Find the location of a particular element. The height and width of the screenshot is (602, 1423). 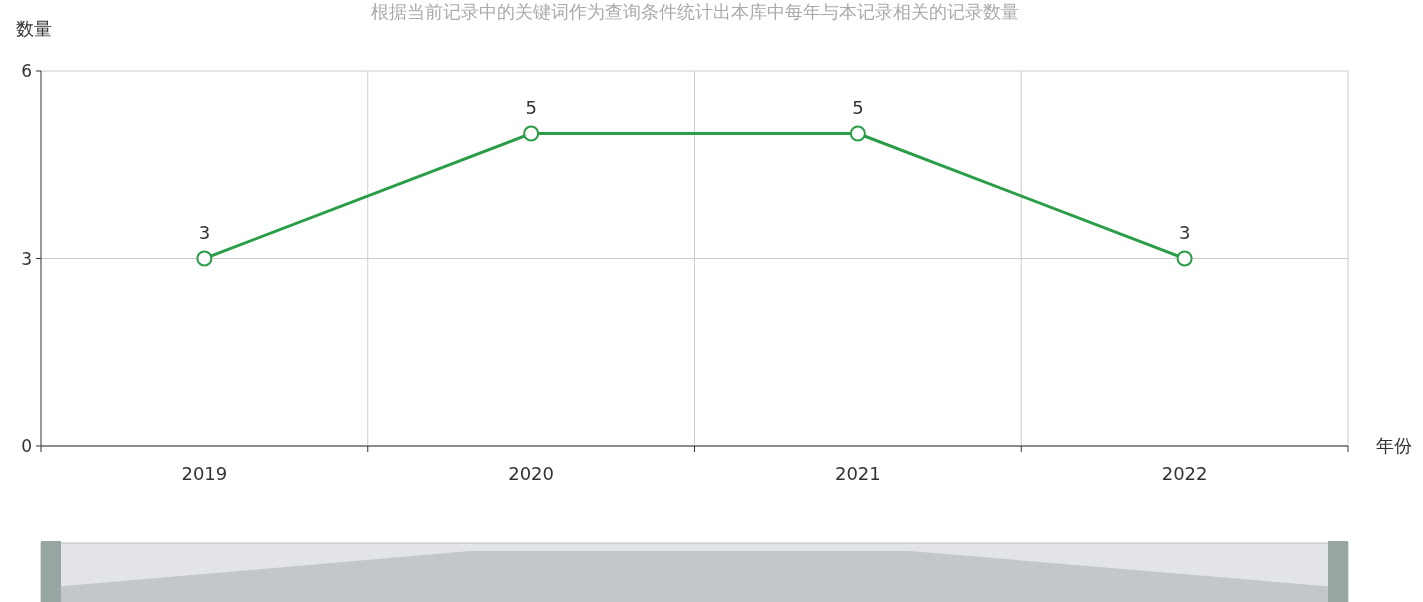

chart-title: 根据当前记录中的关键词作为查询条件统计出本库中每年与本记录相关的记录数量 is located at coordinates (694, 11).